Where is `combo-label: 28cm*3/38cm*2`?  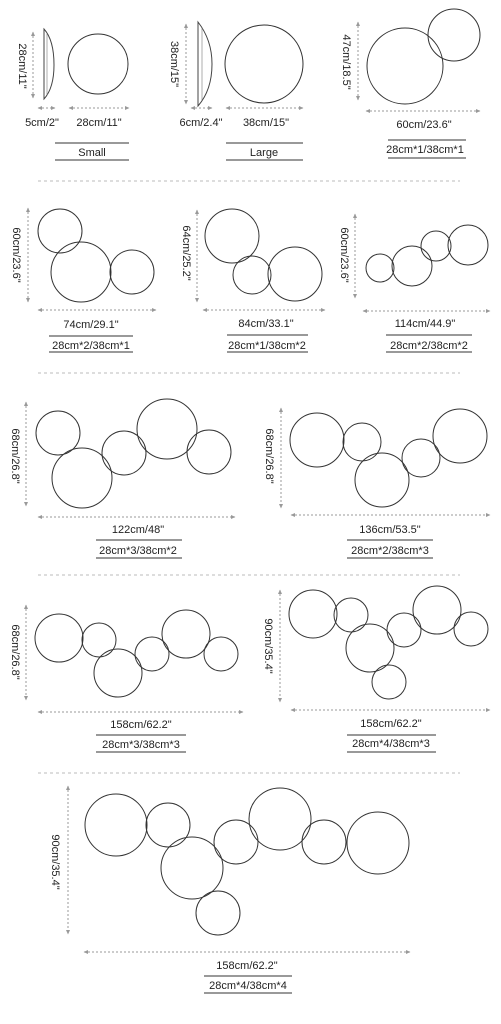
combo-label: 28cm*3/38cm*2 is located at coordinates (138, 551).